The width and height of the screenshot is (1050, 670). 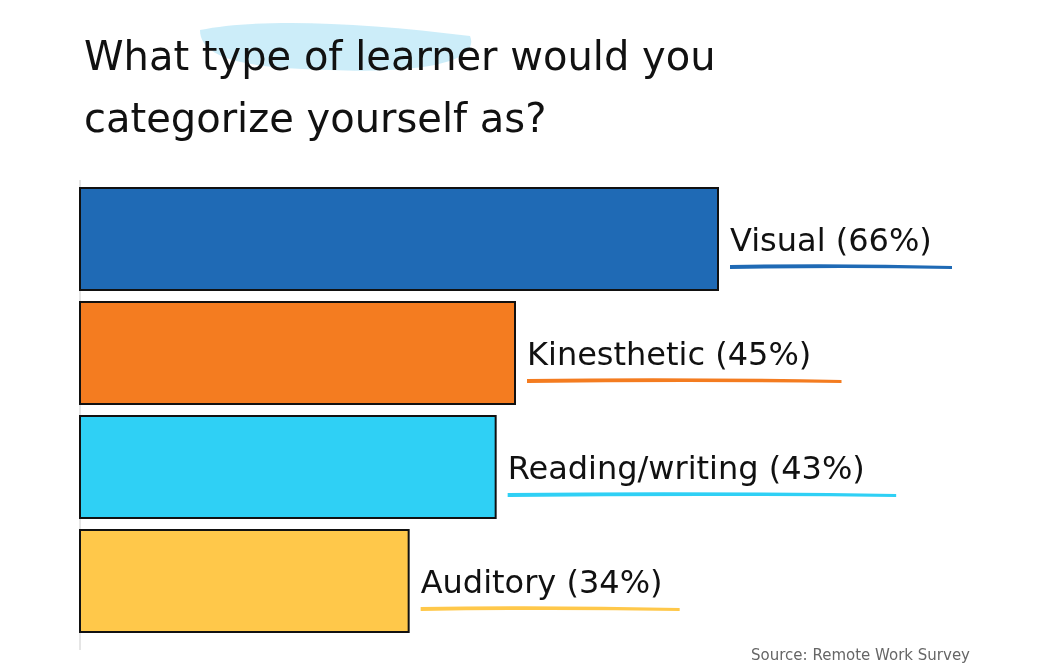 What do you see at coordinates (686, 468) in the screenshot?
I see `data-label: Reading/writing (43%)` at bounding box center [686, 468].